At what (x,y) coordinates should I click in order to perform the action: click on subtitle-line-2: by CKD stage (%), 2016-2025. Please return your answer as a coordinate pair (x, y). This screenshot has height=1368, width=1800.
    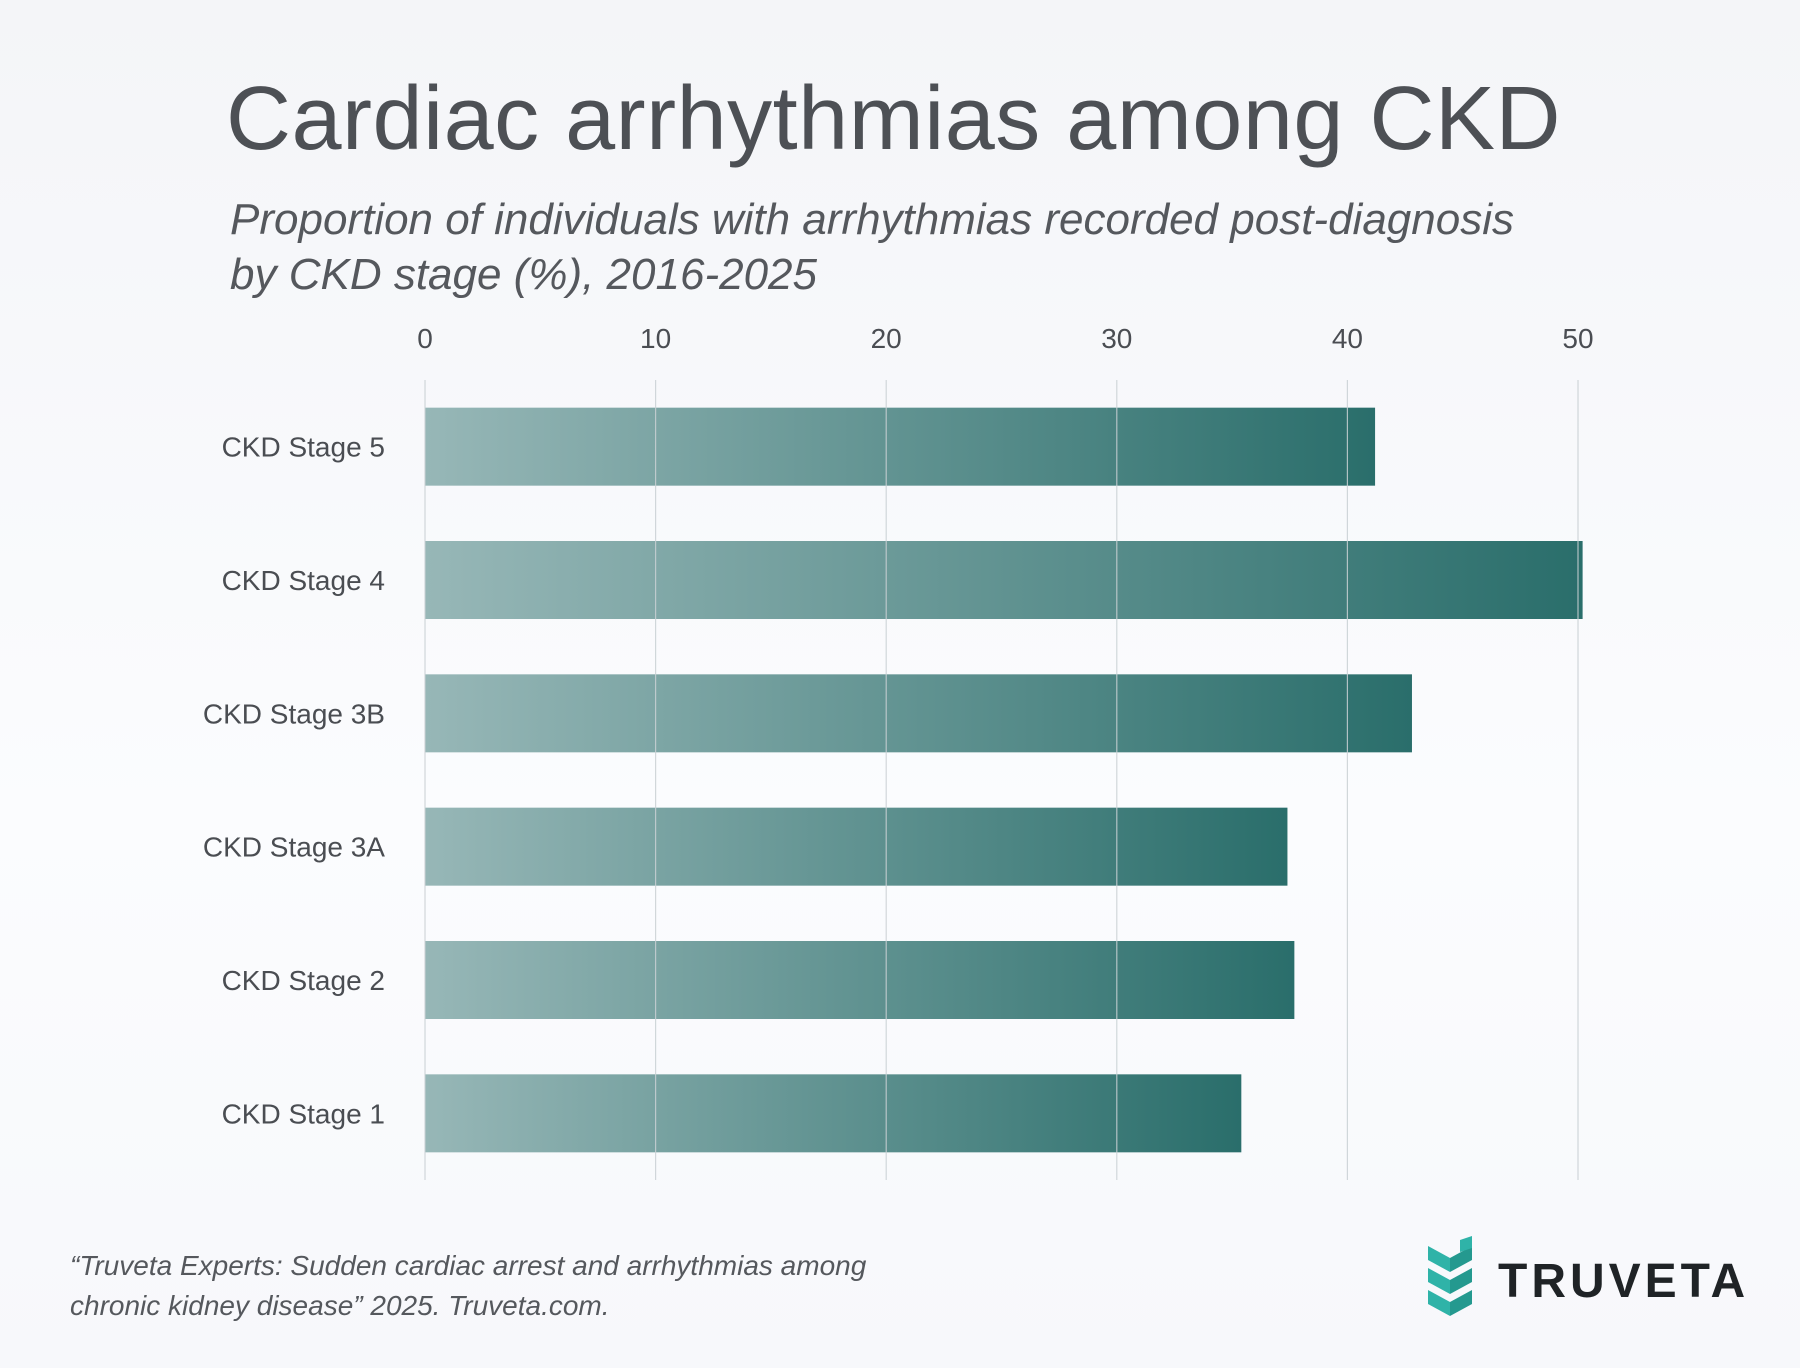
    Looking at the image, I should click on (523, 274).